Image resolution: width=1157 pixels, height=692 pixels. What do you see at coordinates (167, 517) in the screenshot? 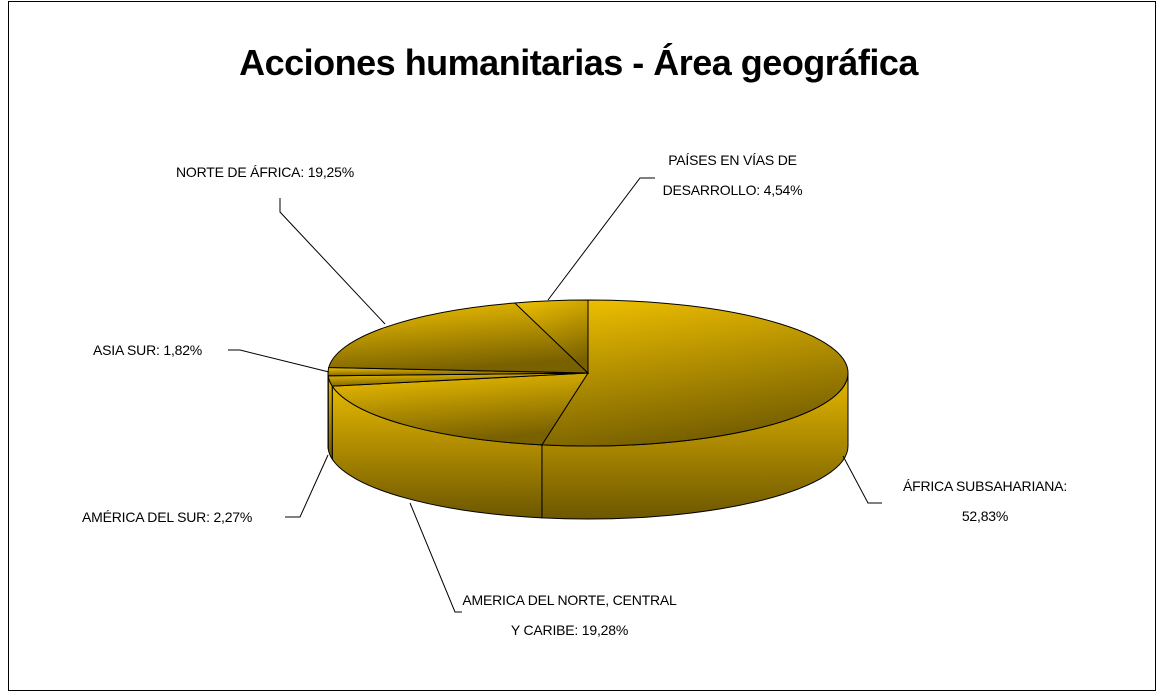
I see `data-label: AMÉRICA DEL SUR: 2,27%` at bounding box center [167, 517].